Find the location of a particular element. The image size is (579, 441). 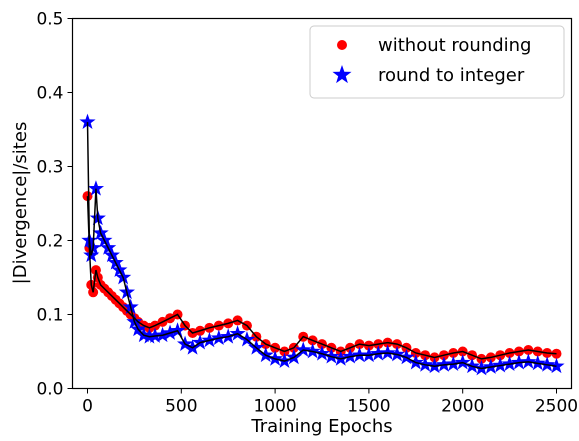

y-tick-label: 0.3 is located at coordinates (49, 168).